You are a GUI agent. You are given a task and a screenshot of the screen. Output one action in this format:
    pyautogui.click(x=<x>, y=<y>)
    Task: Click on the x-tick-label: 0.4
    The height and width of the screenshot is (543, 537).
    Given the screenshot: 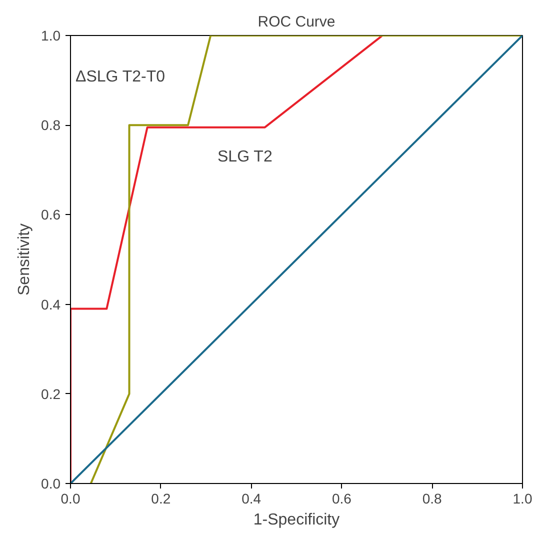 What is the action you would take?
    pyautogui.click(x=252, y=498)
    